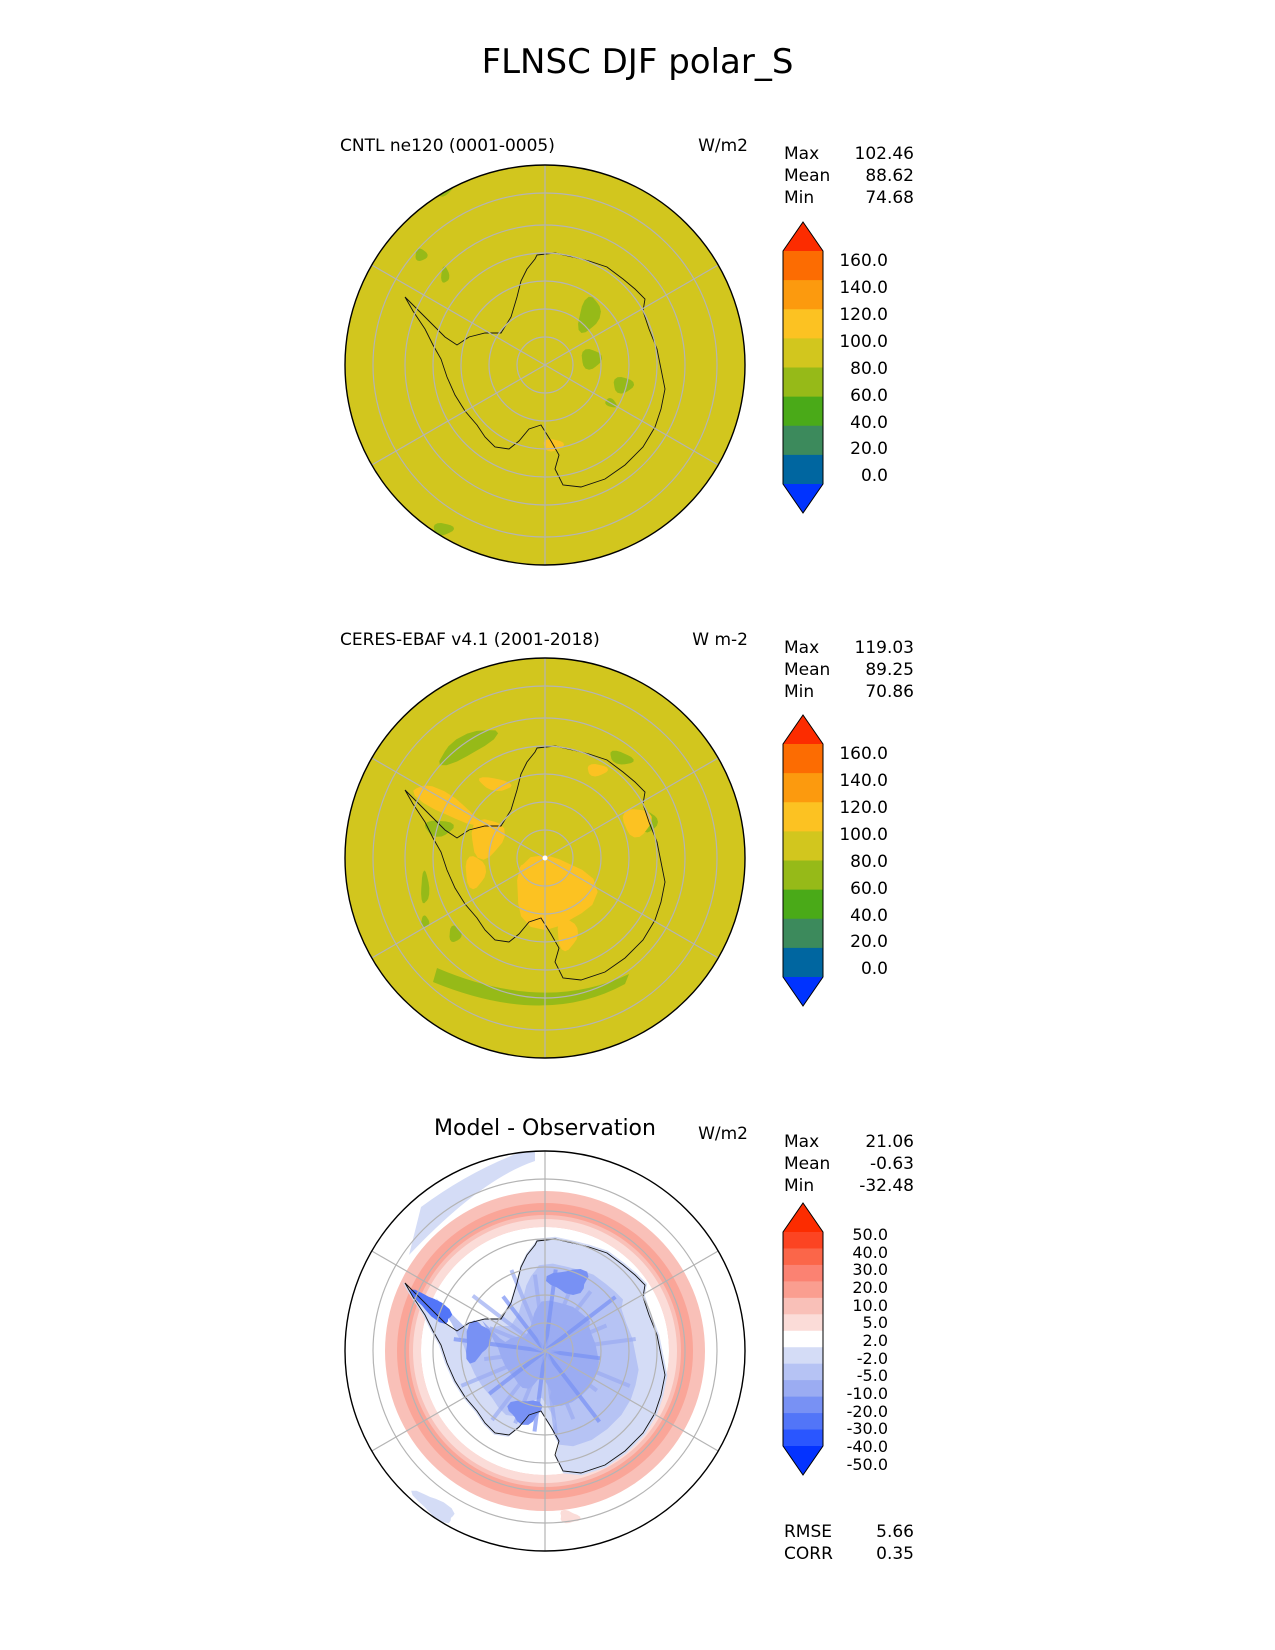  Describe the element at coordinates (808, 1532) in the screenshot. I see `stat-rmse-label: RMSE` at that location.